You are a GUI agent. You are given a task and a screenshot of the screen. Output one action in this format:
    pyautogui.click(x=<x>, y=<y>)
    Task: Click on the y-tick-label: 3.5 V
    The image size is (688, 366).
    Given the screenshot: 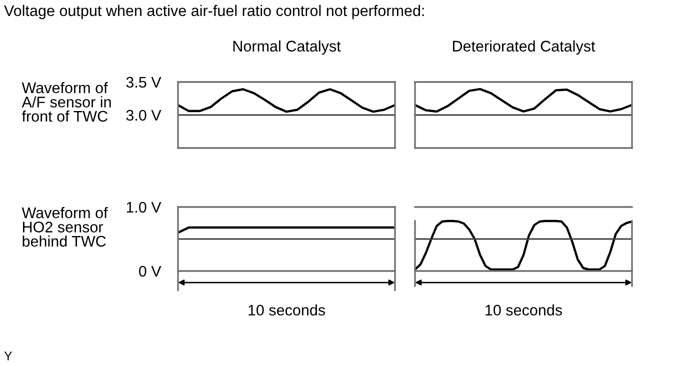 What is the action you would take?
    pyautogui.click(x=144, y=82)
    